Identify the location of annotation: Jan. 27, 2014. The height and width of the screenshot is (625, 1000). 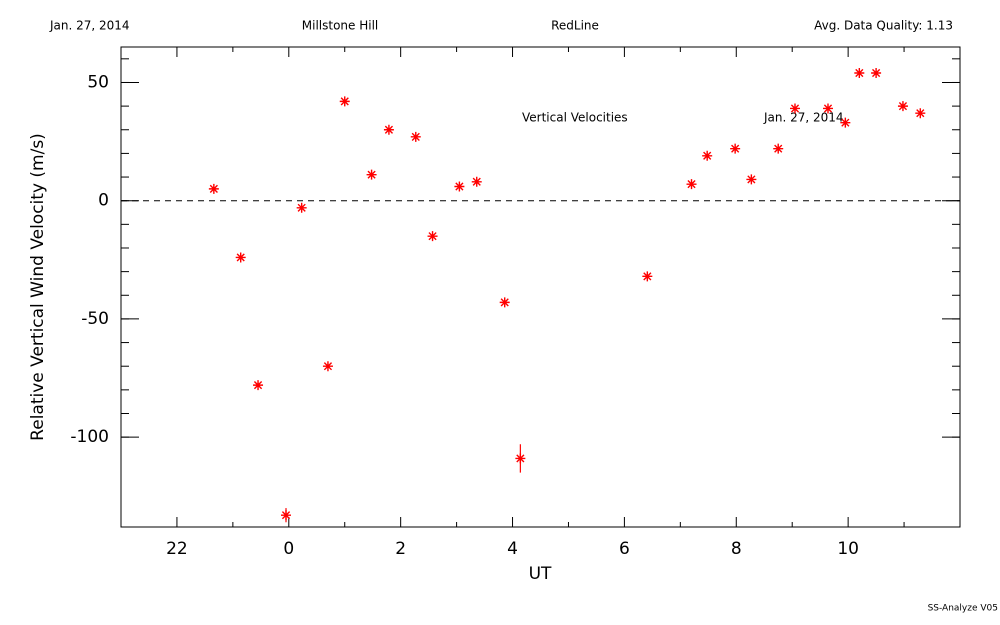
(803, 118).